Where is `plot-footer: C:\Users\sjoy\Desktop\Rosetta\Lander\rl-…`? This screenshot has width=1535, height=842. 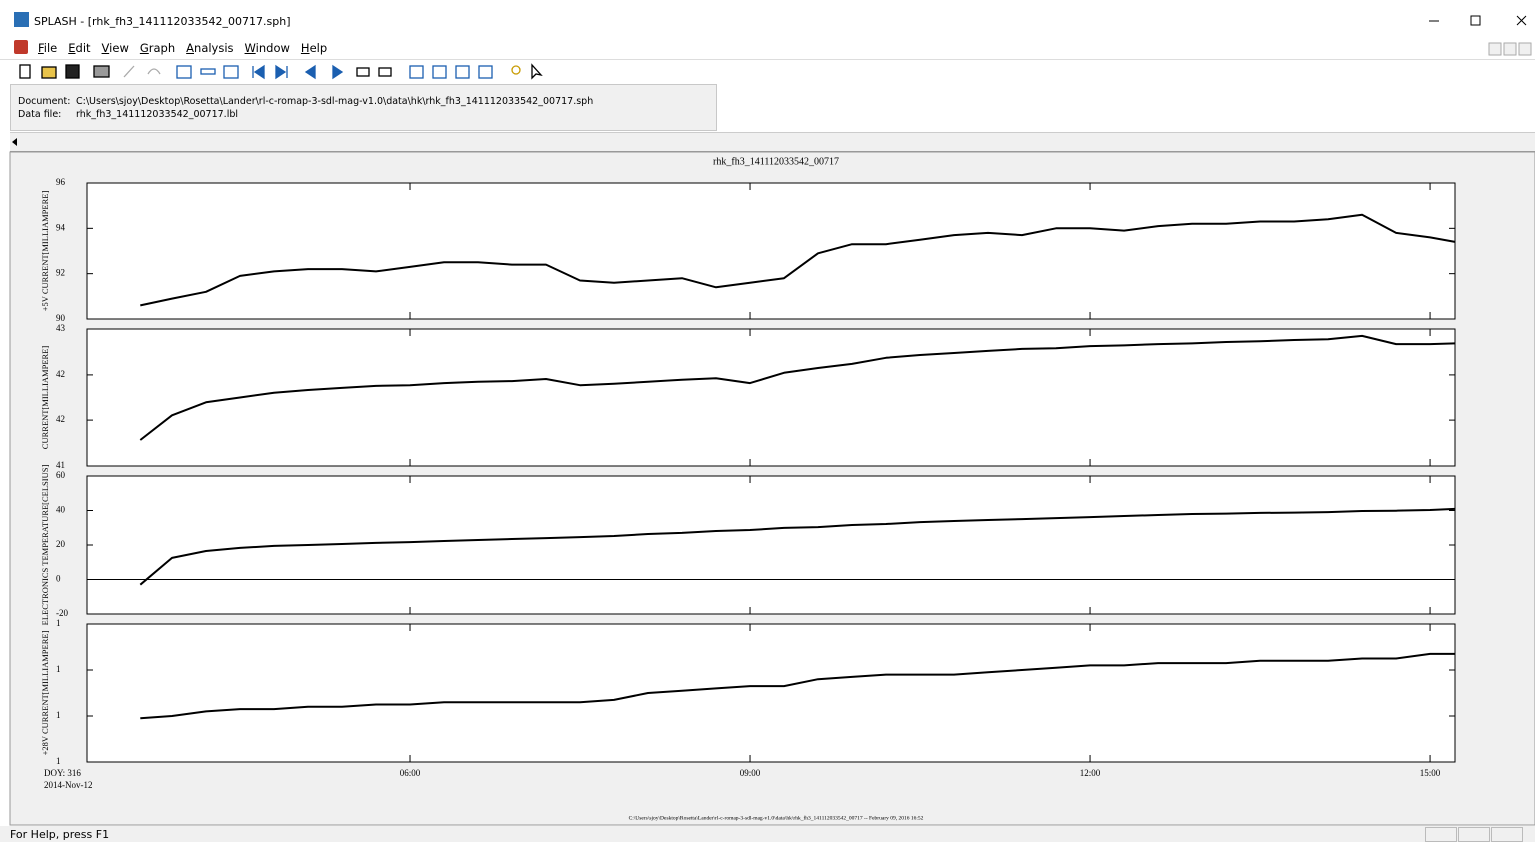
plot-footer: C:\Users\sjoy\Desktop\Rosetta\Lander\rl-… is located at coordinates (776, 817).